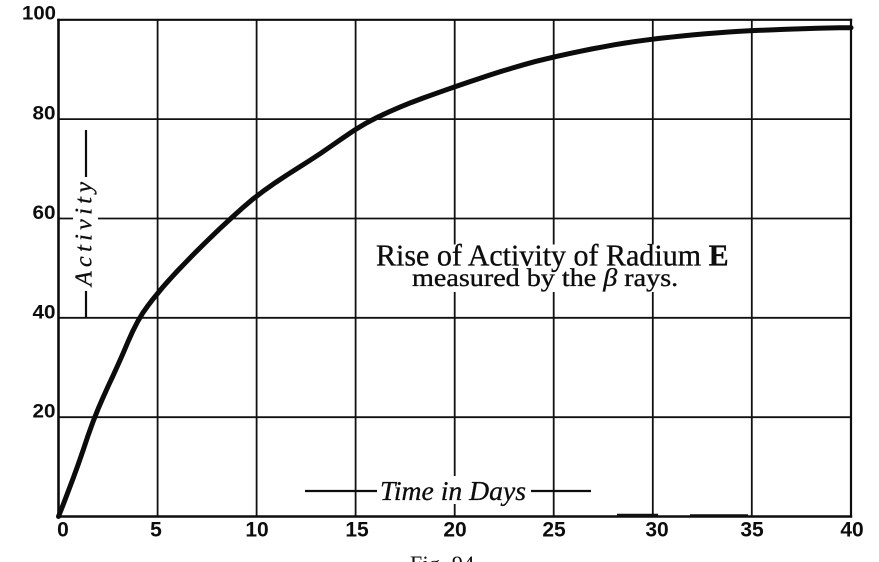  Describe the element at coordinates (39, 14) in the screenshot. I see `svg-text: 100` at that location.